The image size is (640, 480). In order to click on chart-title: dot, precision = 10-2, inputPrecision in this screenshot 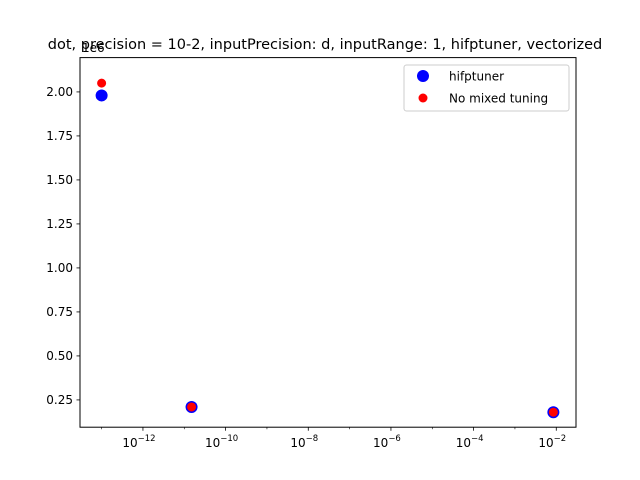, I will do `click(325, 45)`.